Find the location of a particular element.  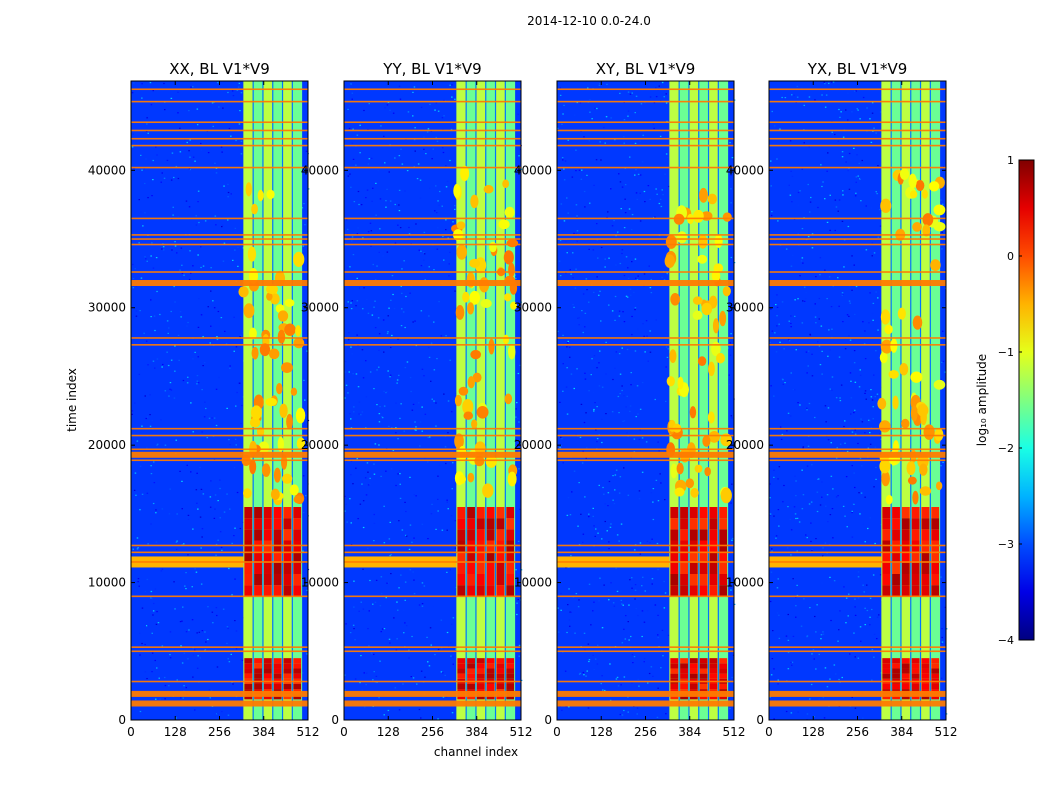

y-tick-label: 10000 is located at coordinates (533, 583).